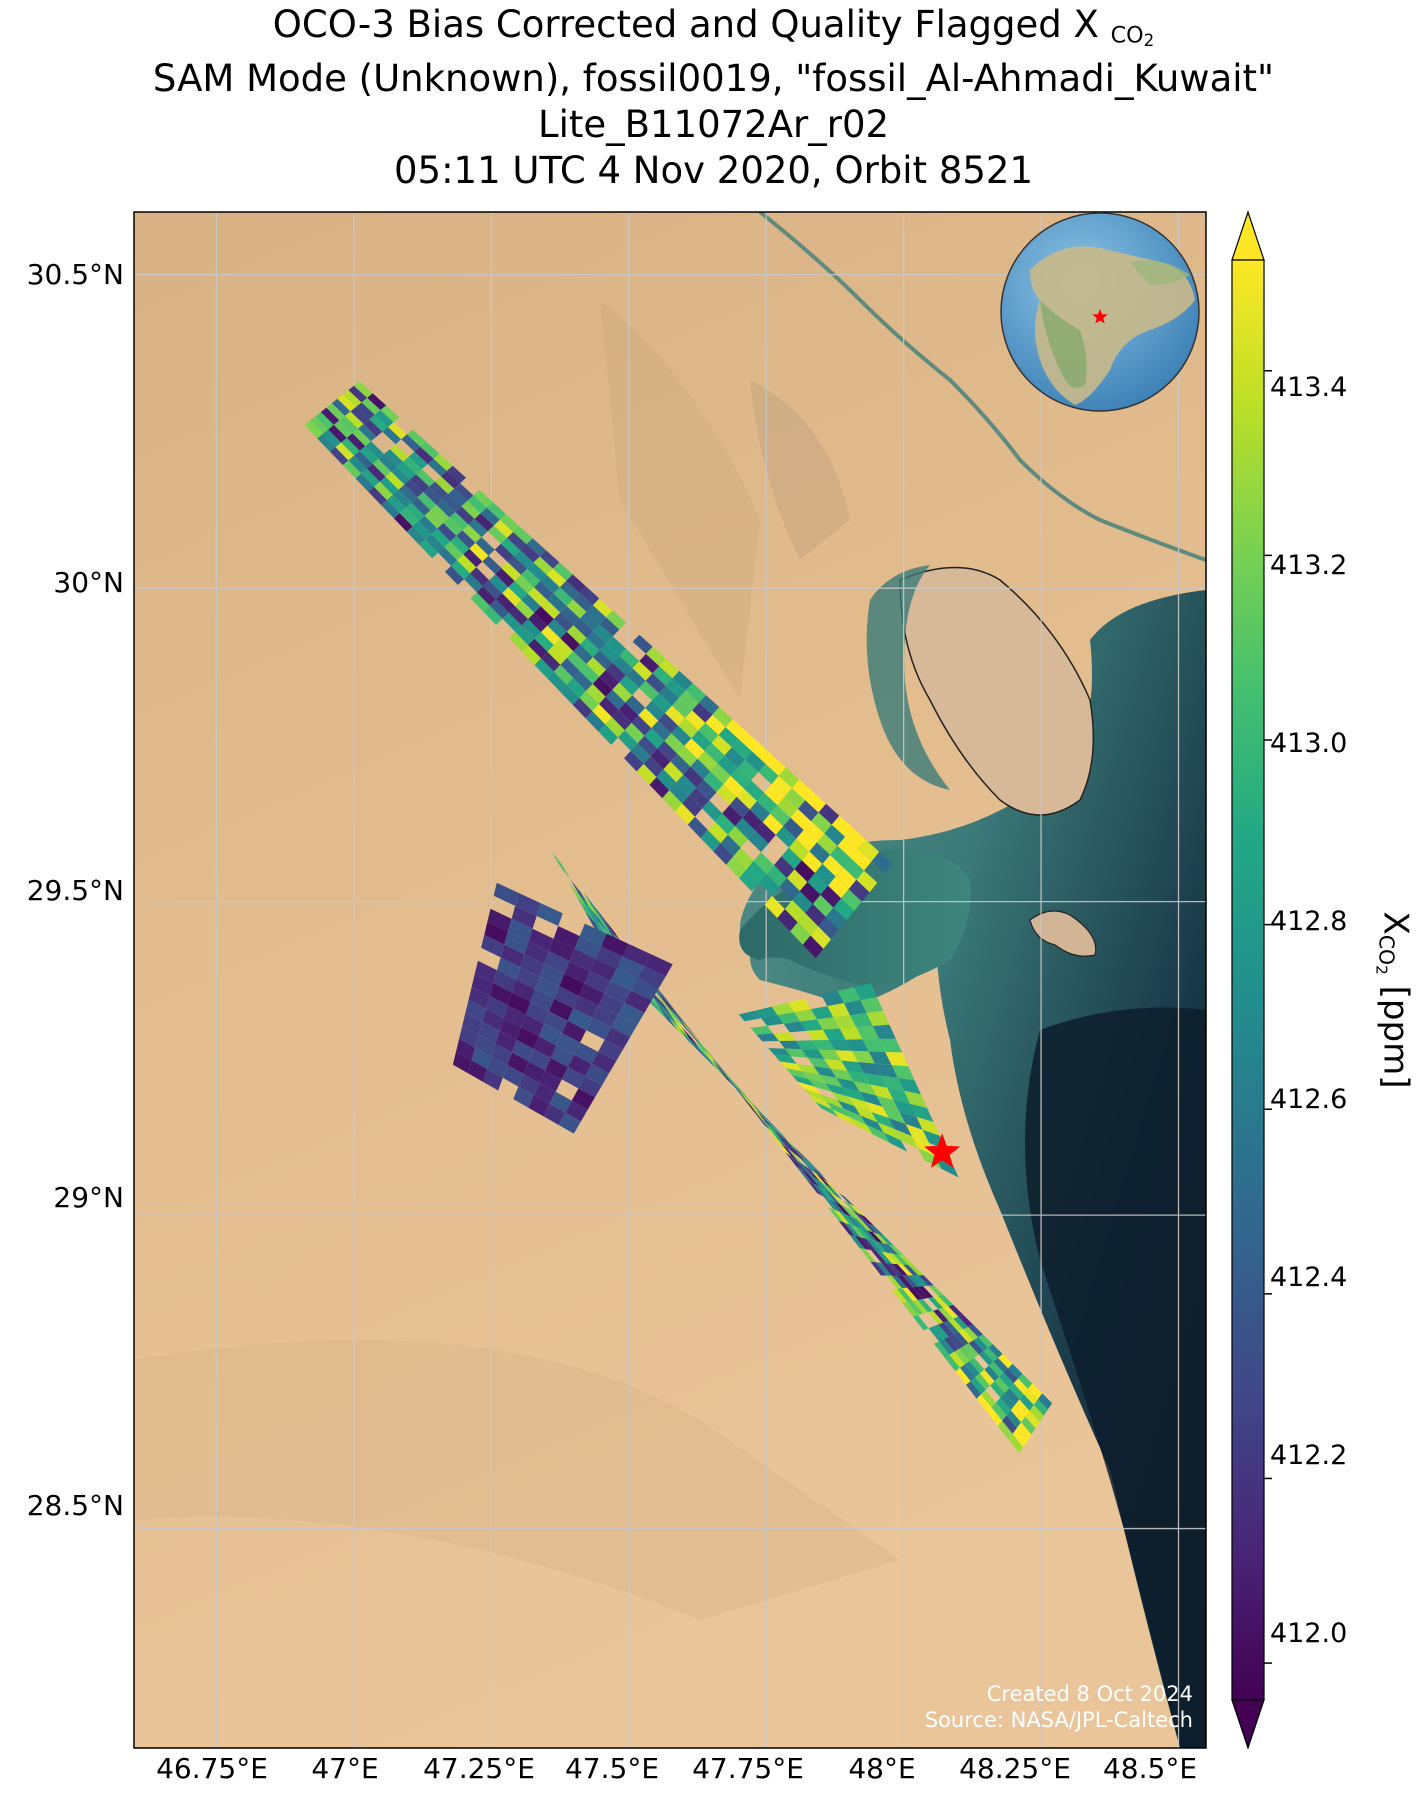 The height and width of the screenshot is (1801, 1427). Describe the element at coordinates (88, 1197) in the screenshot. I see `lat-tick-label: 29°N` at that location.